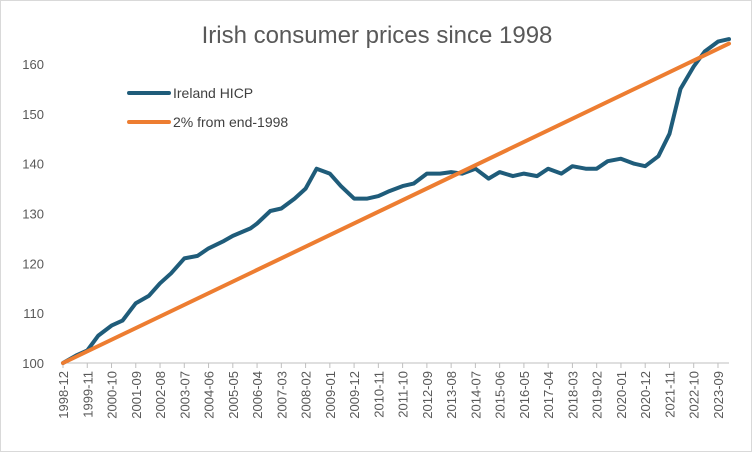  I want to click on x-tick-label: 2023-09, so click(718, 395).